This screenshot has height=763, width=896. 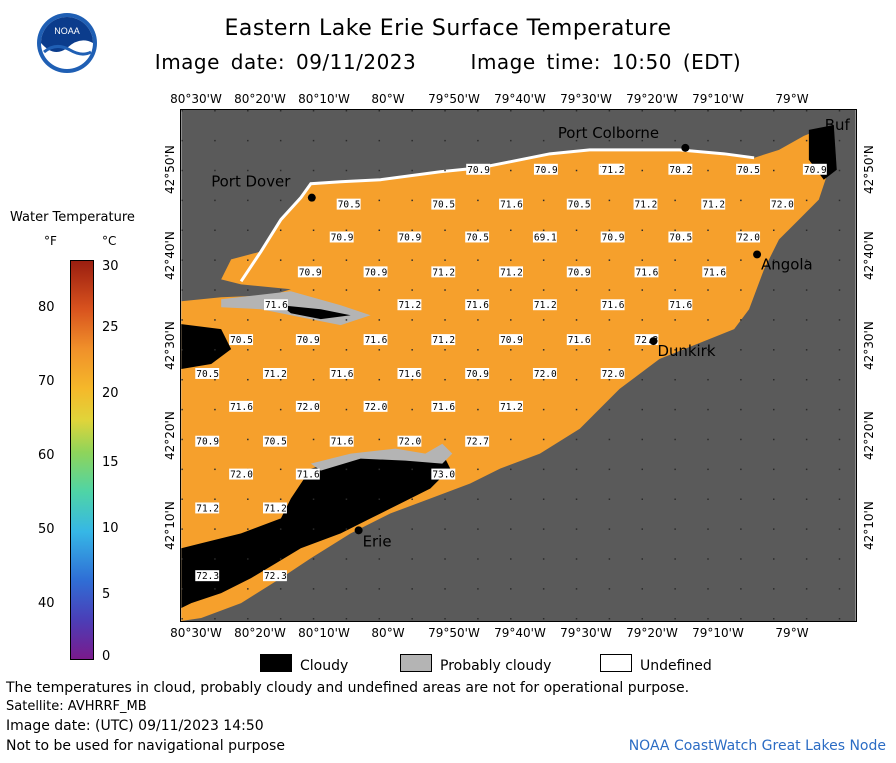 I want to click on unit-celsius: °C, so click(x=109, y=241).